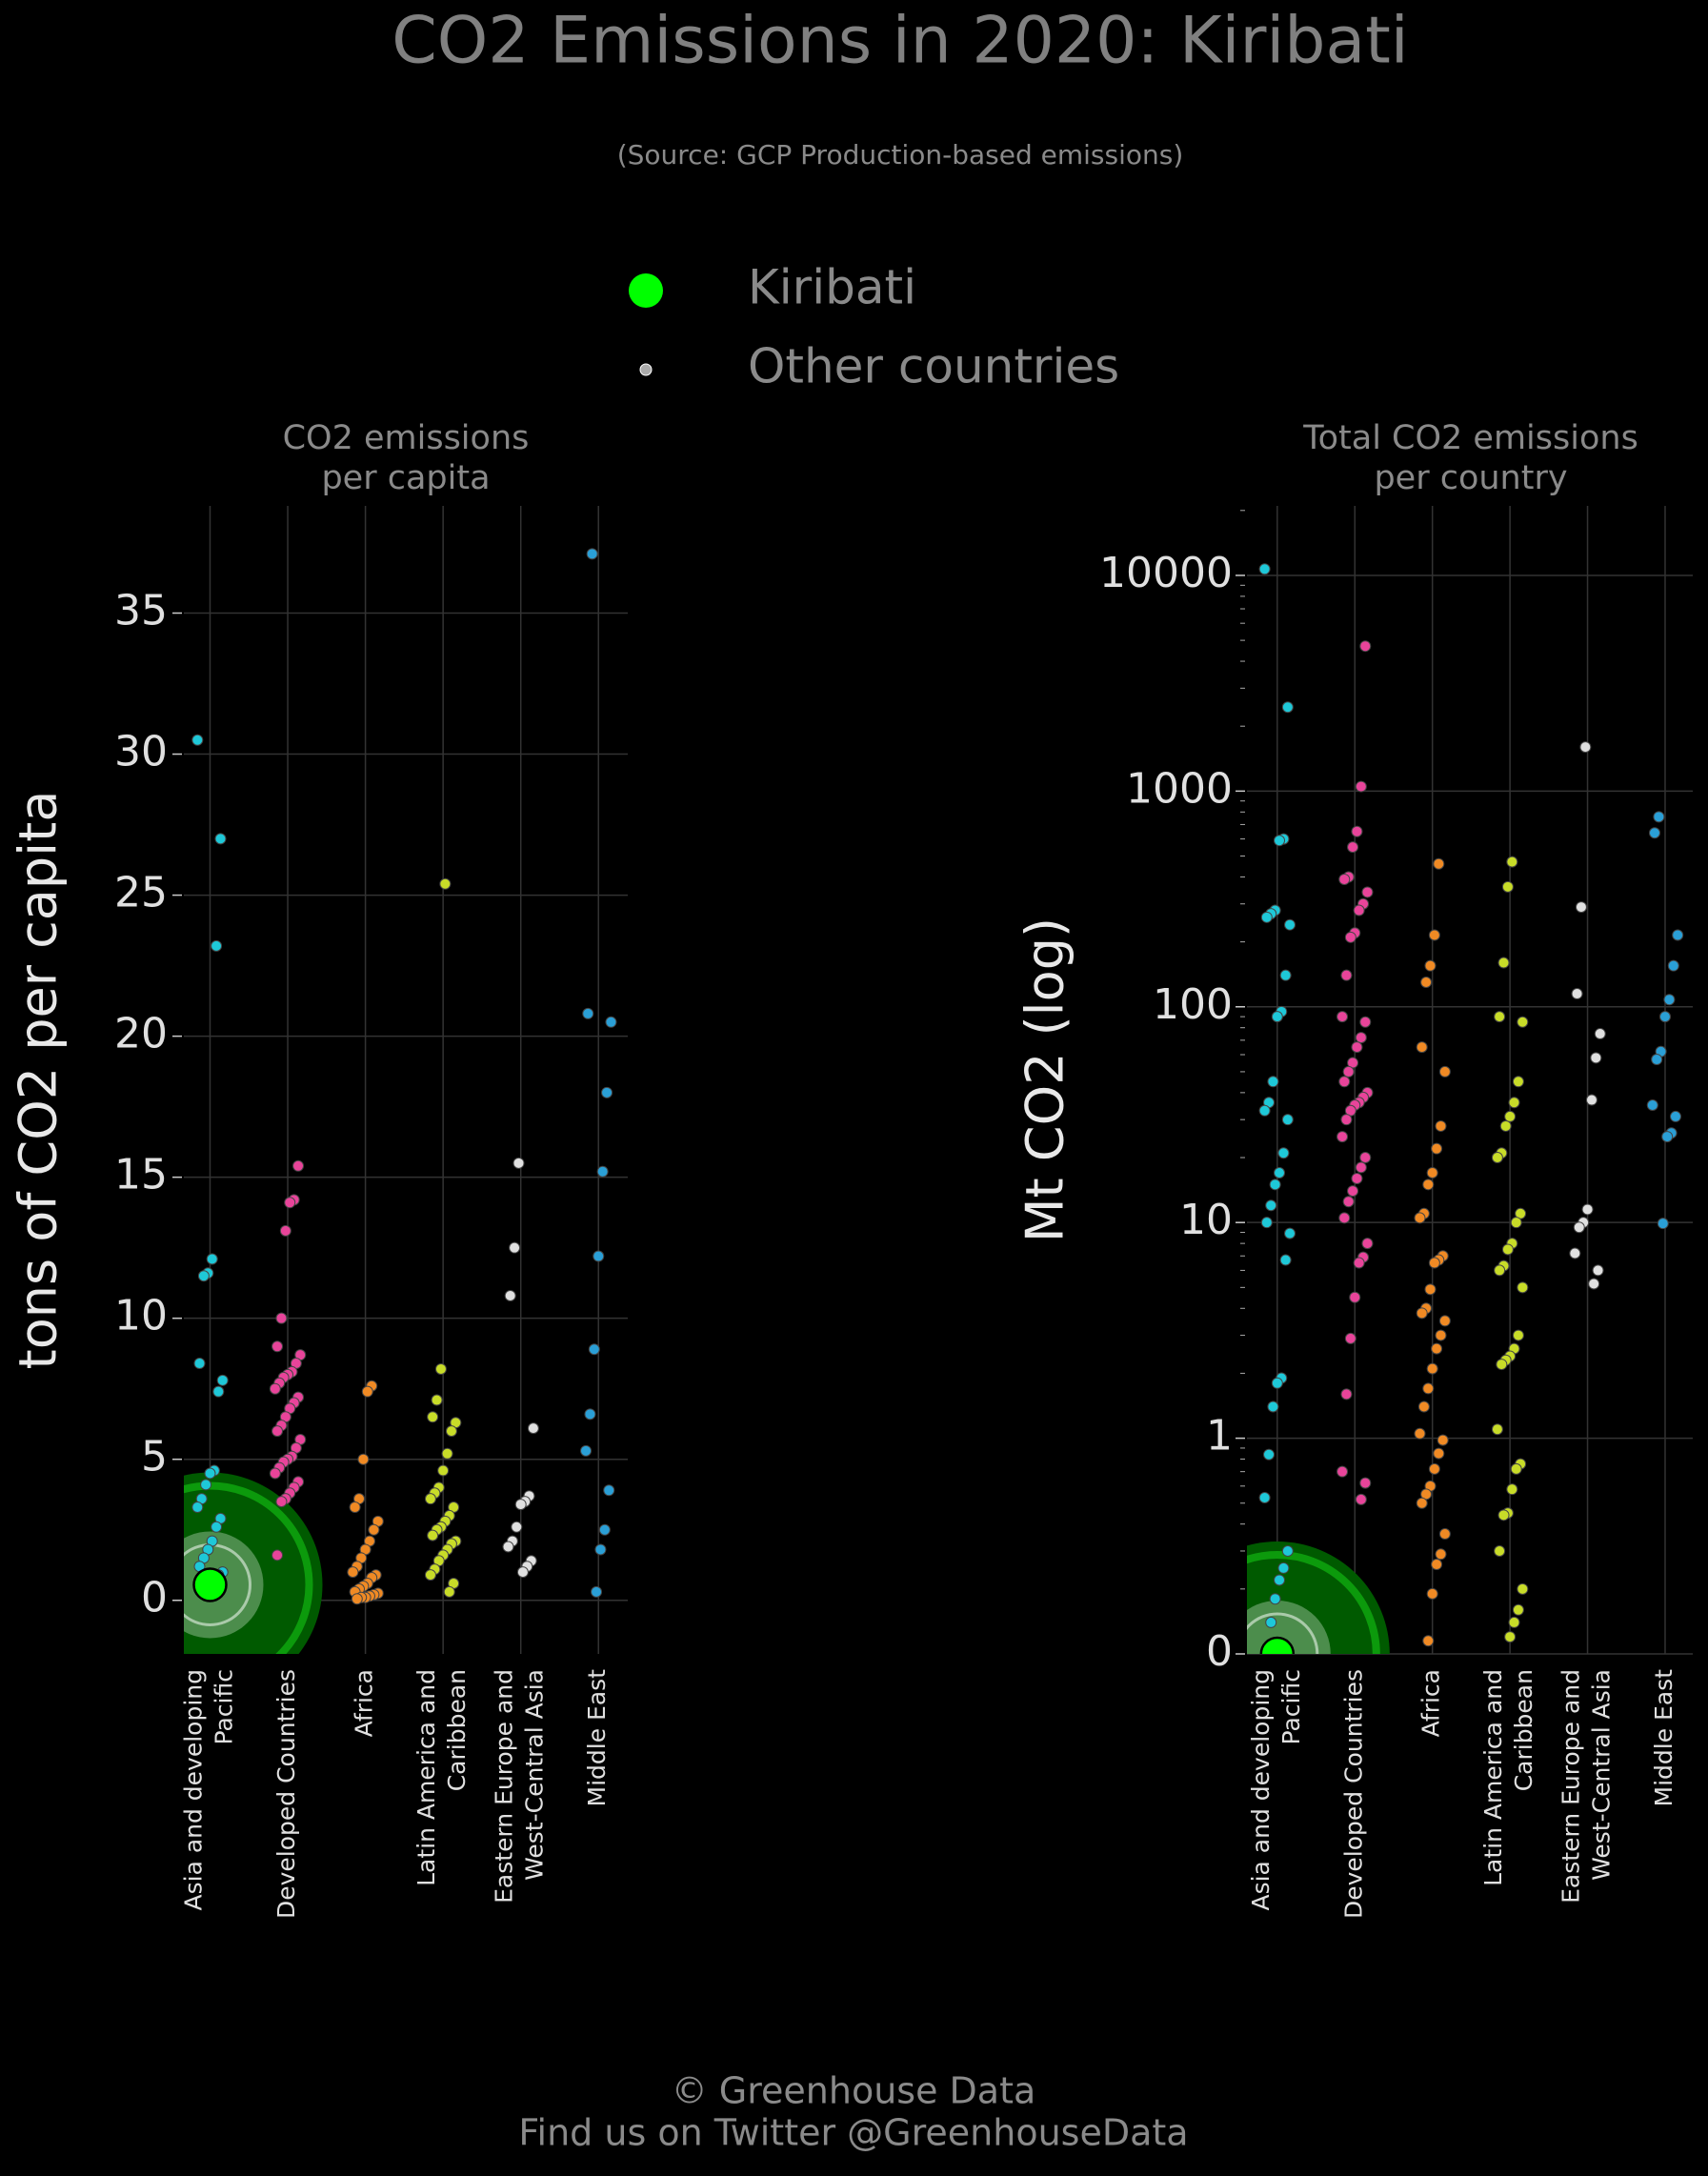 The image size is (1708, 2176). What do you see at coordinates (457, 1730) in the screenshot?
I see `x-tick-label: Caribbean` at bounding box center [457, 1730].